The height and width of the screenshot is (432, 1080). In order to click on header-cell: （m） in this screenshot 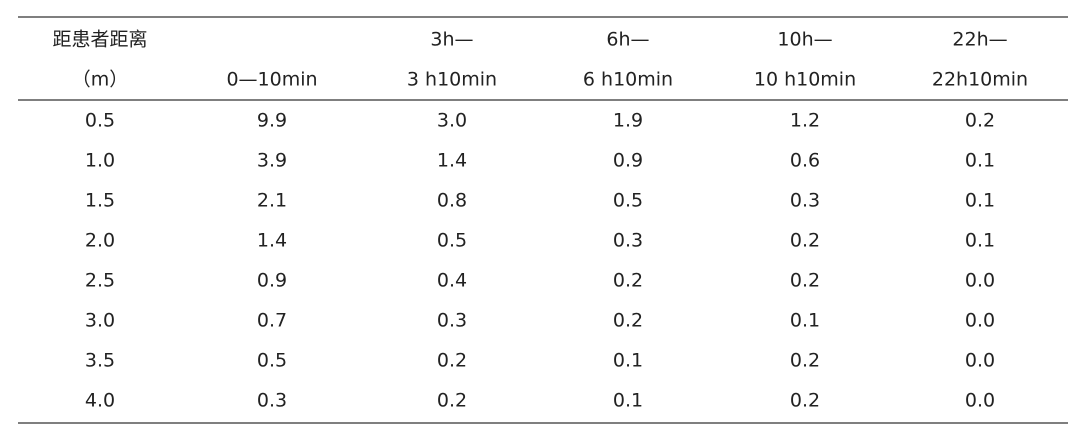, I will do `click(100, 80)`.